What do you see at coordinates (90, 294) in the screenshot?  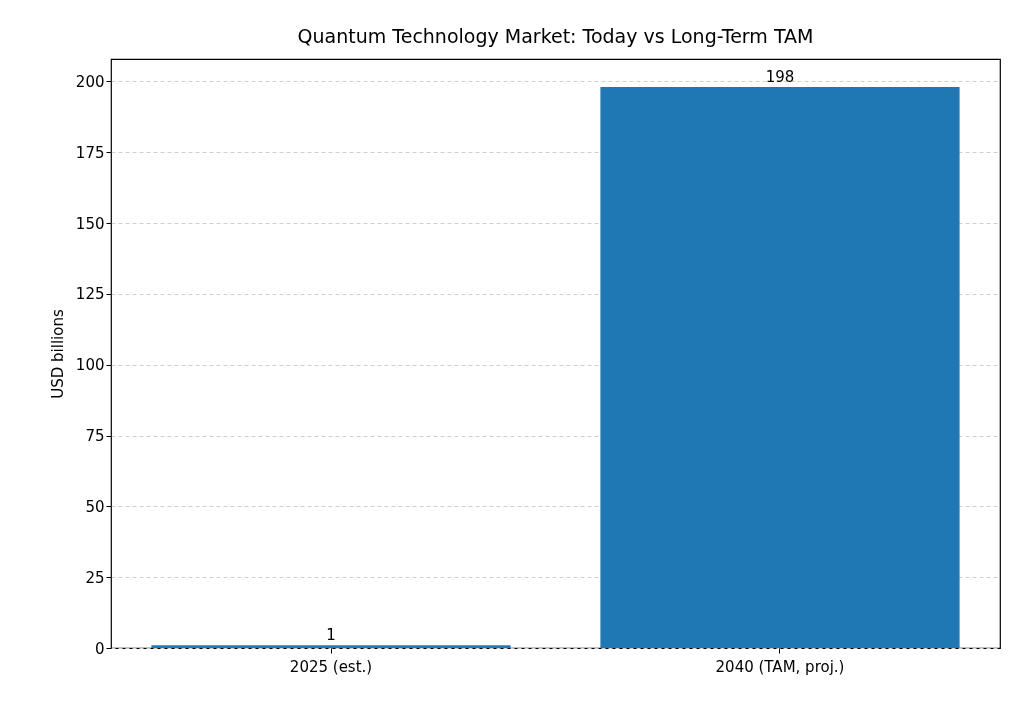 I see `y-tick-label: 125` at bounding box center [90, 294].